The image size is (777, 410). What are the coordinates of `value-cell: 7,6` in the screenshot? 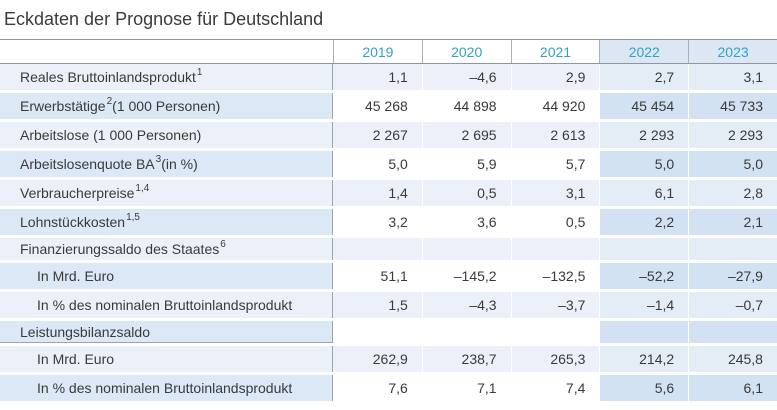 It's located at (377, 388).